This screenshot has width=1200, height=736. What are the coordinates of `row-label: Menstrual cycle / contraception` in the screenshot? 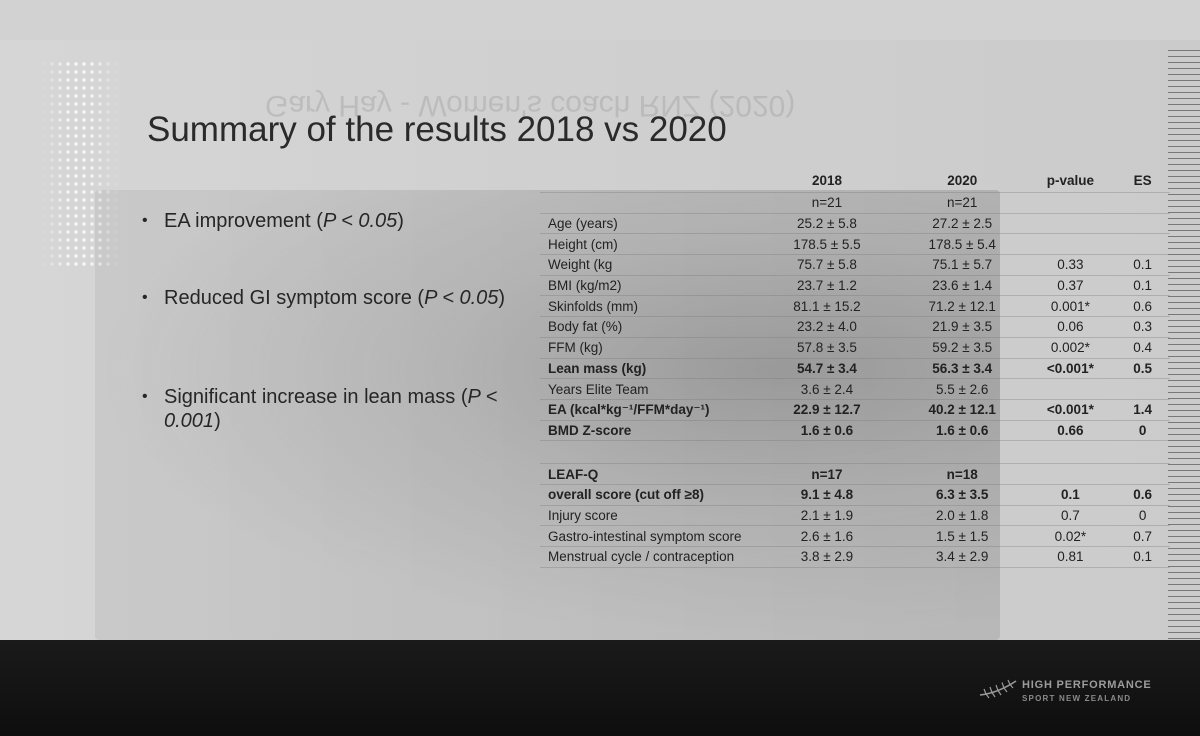 It's located at (647, 557).